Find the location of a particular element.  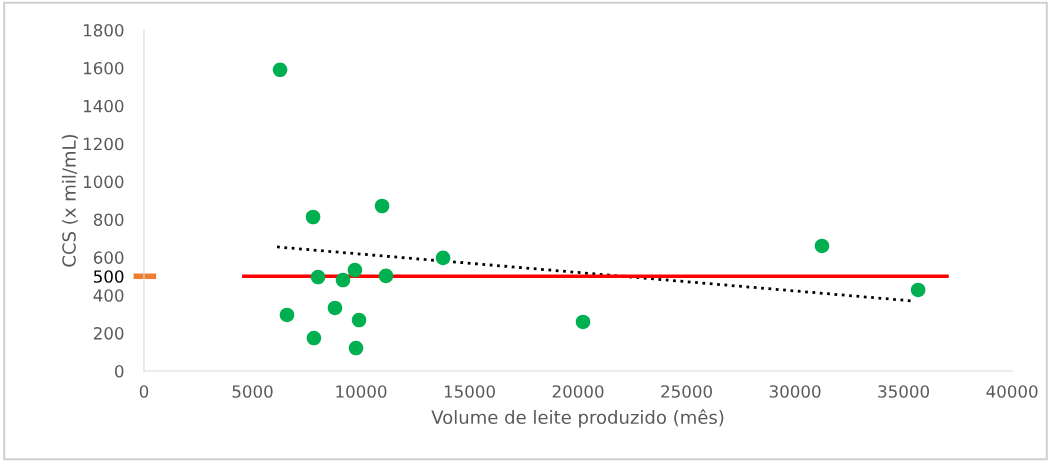

x-tick-label: 15000 is located at coordinates (469, 391).